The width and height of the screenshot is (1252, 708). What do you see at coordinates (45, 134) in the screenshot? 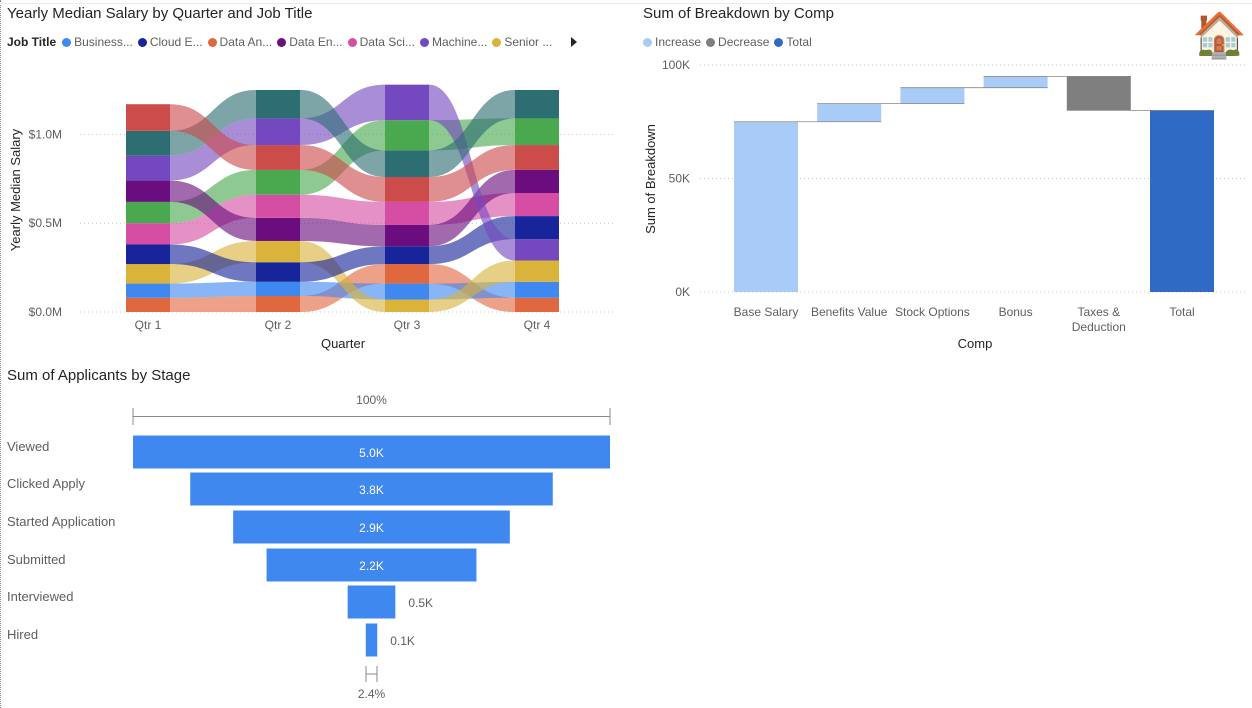
I see `ribbon-y-tick-label: $1.0M` at bounding box center [45, 134].